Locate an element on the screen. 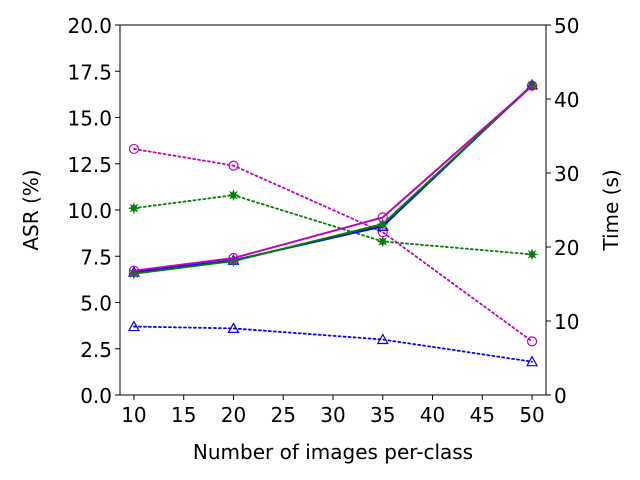 This screenshot has width=640, height=480. left-y-tick-label: 17.5 is located at coordinates (89, 72).